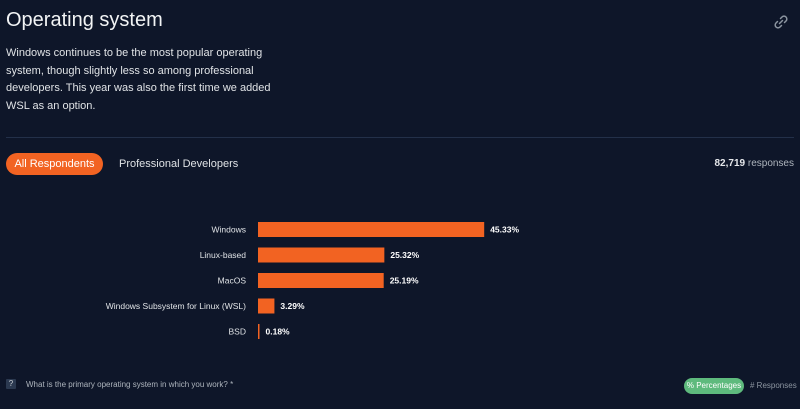  I want to click on data-label: 3.29%, so click(292, 306).